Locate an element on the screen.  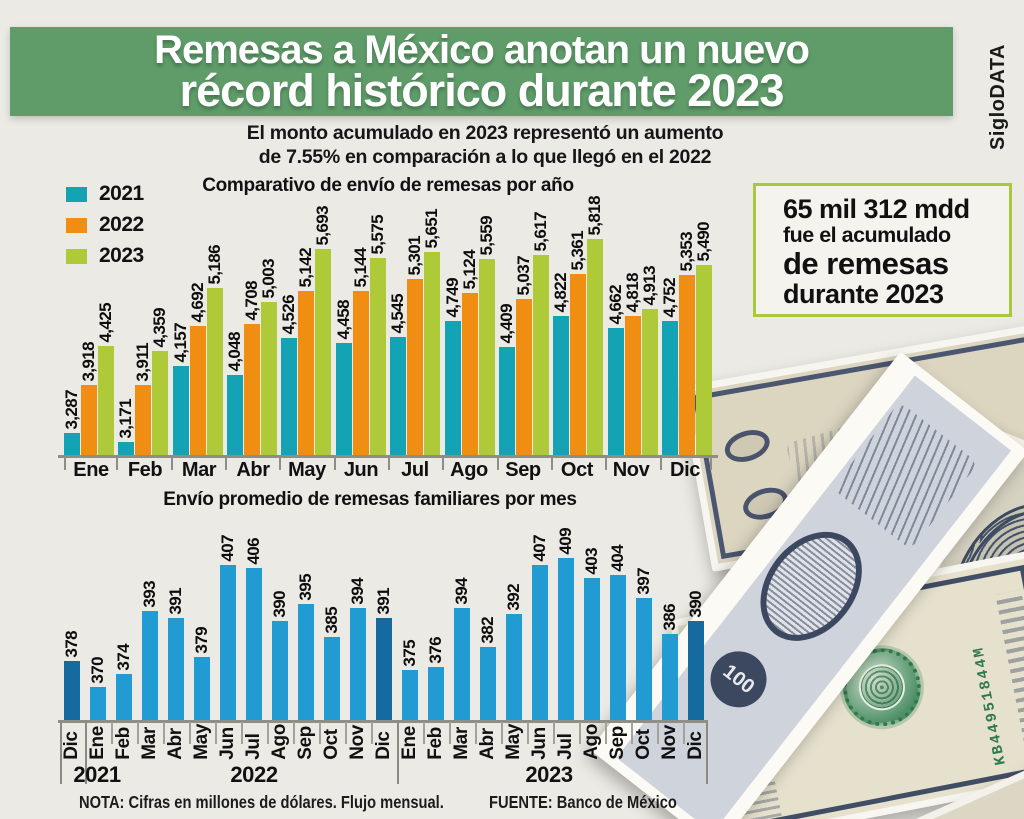
legend-item-2021: 2021 is located at coordinates (105, 194).